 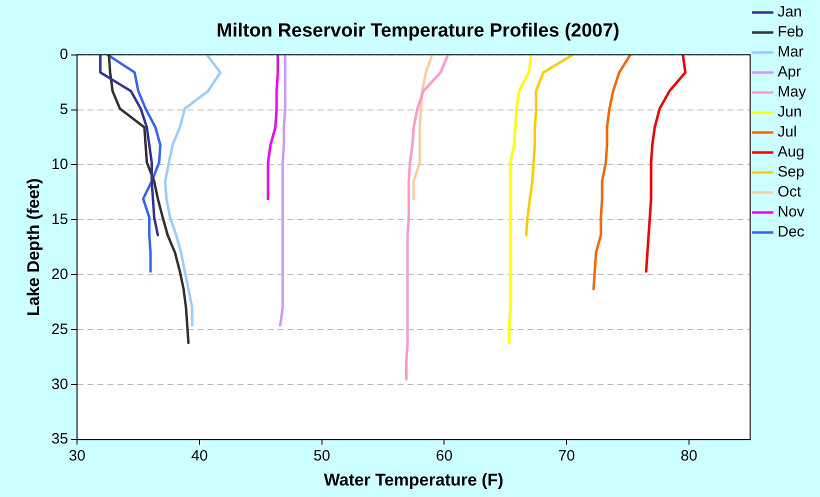 I want to click on x-tick-label: 50, so click(x=321, y=456).